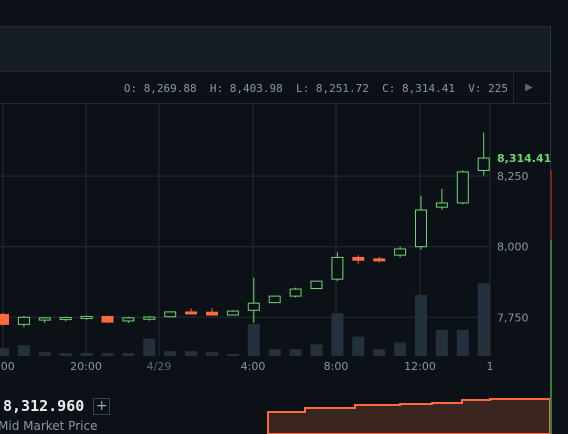 Image resolution: width=568 pixels, height=434 pixels. Describe the element at coordinates (420, 366) in the screenshot. I see `x-tick-label: 12:00` at that location.